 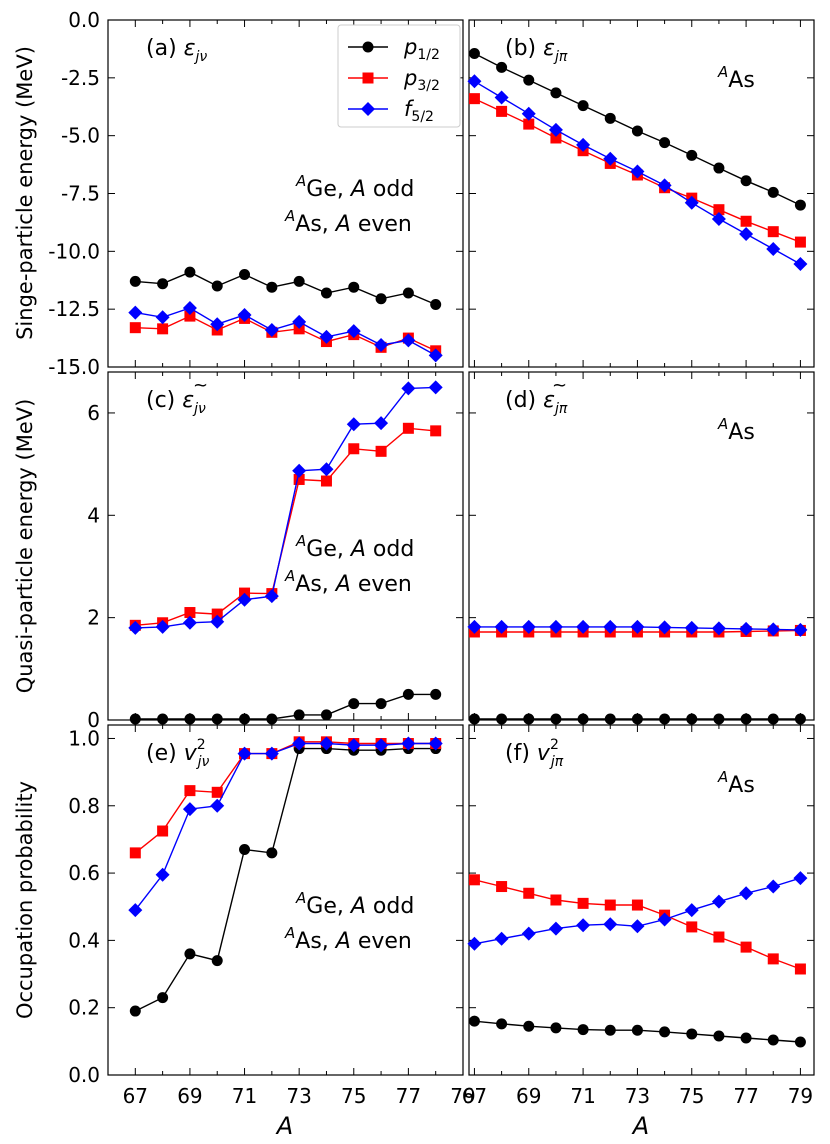 What do you see at coordinates (549, 400) in the screenshot?
I see `panel-symbol: ε` at bounding box center [549, 400].